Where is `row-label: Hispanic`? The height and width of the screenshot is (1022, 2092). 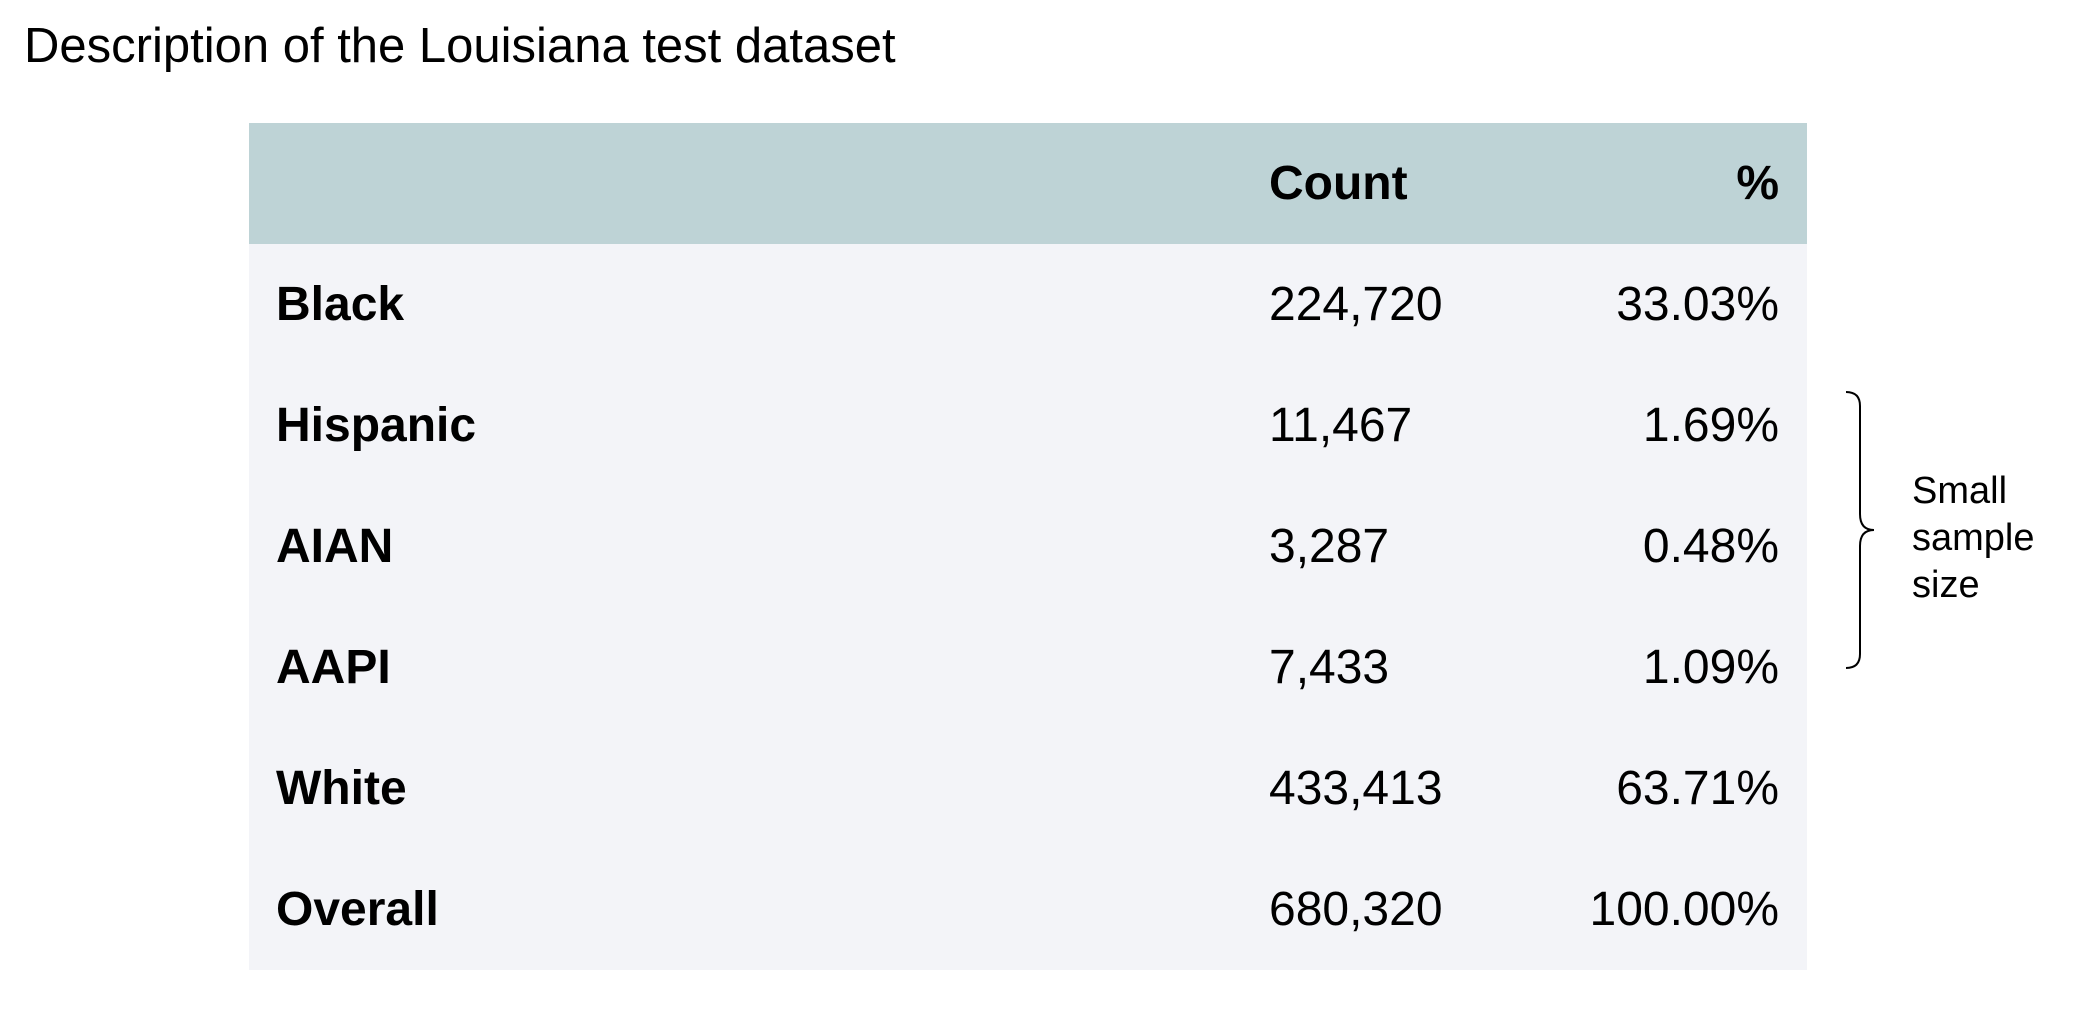
row-label: Hispanic is located at coordinates (376, 425).